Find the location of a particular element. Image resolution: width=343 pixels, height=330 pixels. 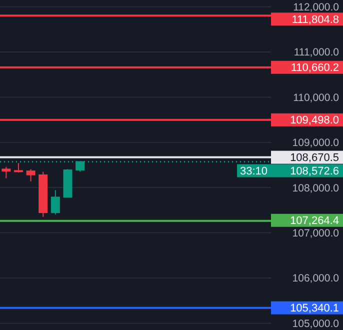

y-tick-label: 109,000.0 is located at coordinates (316, 143).